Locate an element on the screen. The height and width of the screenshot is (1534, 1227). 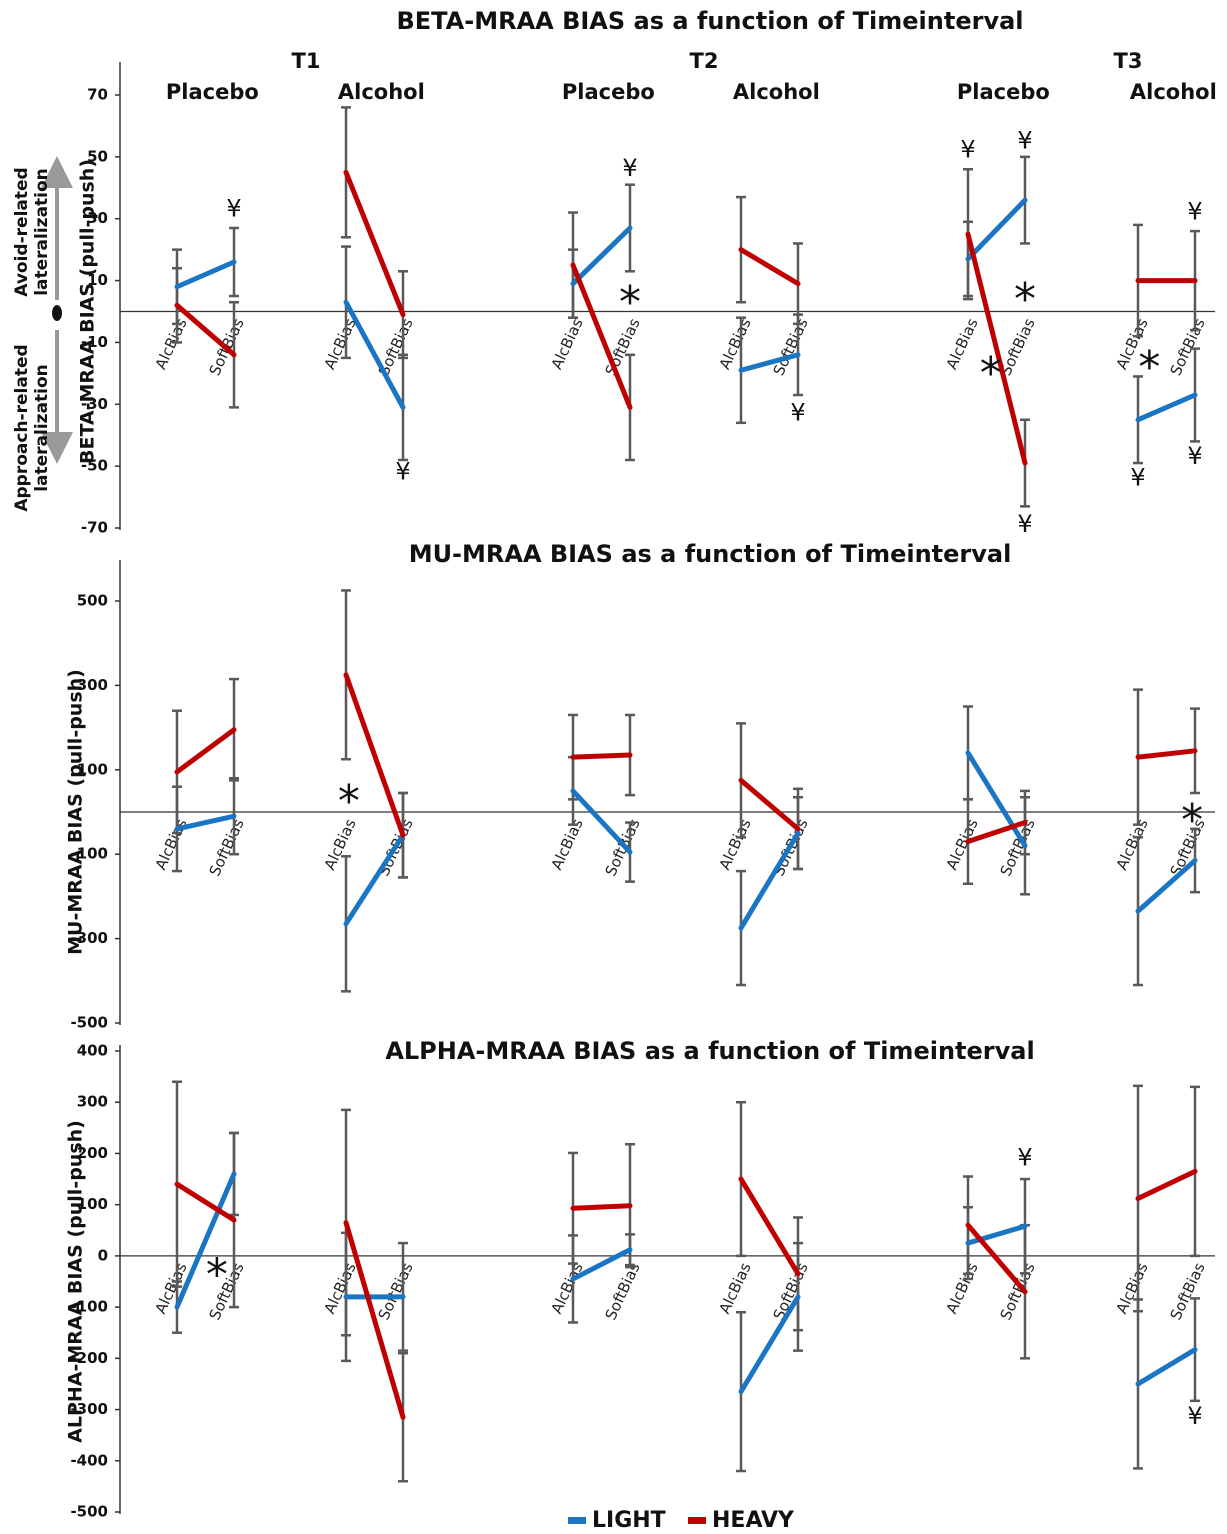
origin-dot is located at coordinates (57, 313).